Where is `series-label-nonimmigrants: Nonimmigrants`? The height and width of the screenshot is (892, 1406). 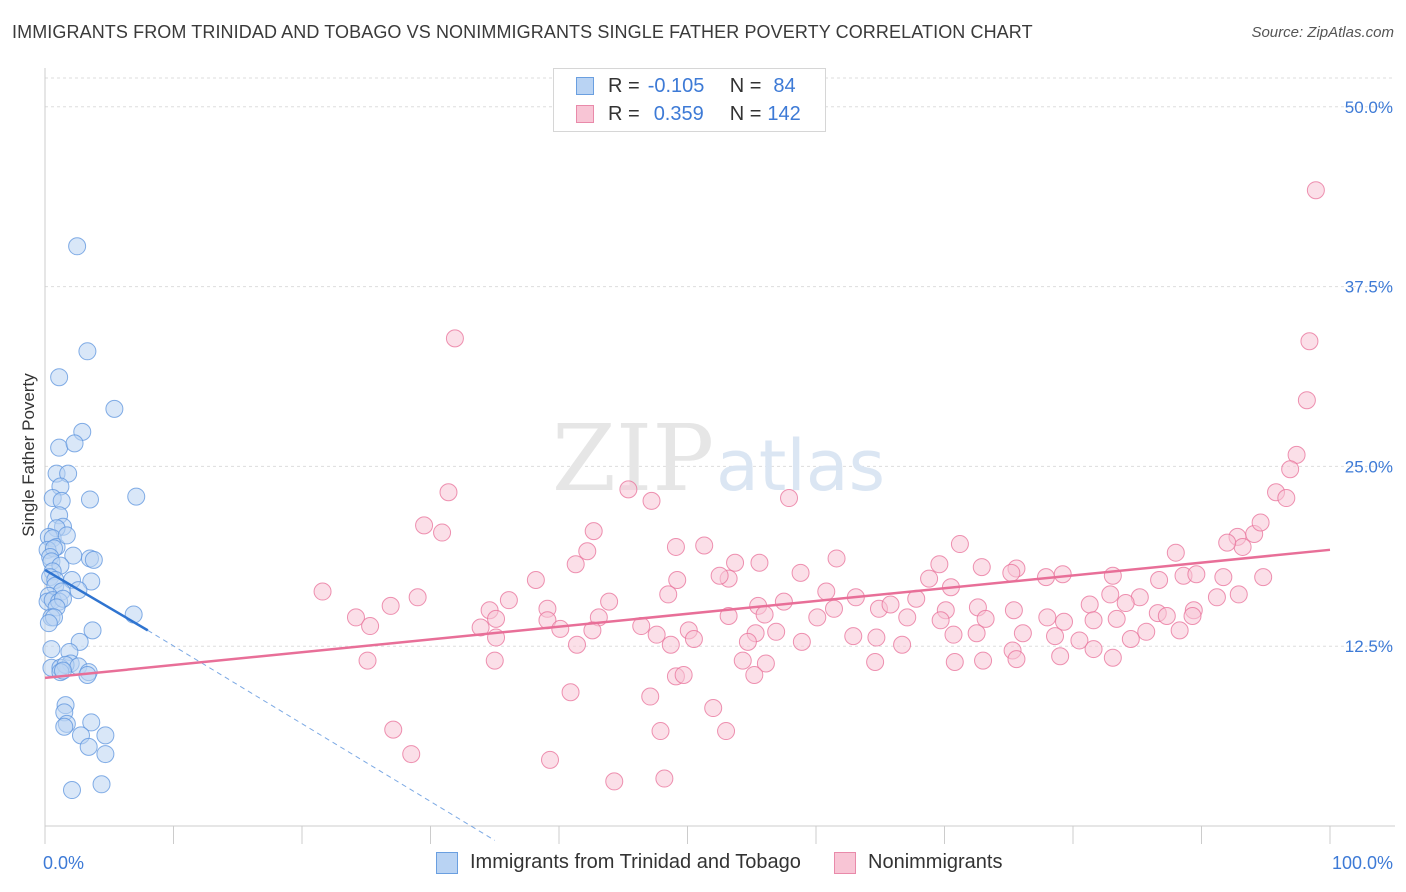 series-label-nonimmigrants: Nonimmigrants is located at coordinates (935, 862).